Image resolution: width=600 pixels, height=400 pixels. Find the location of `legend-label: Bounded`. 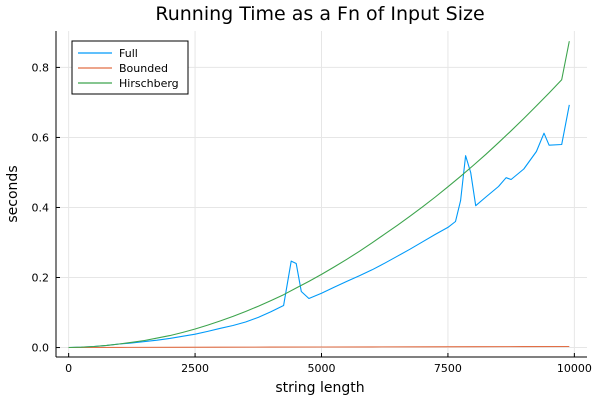

legend-label: Bounded is located at coordinates (143, 68).